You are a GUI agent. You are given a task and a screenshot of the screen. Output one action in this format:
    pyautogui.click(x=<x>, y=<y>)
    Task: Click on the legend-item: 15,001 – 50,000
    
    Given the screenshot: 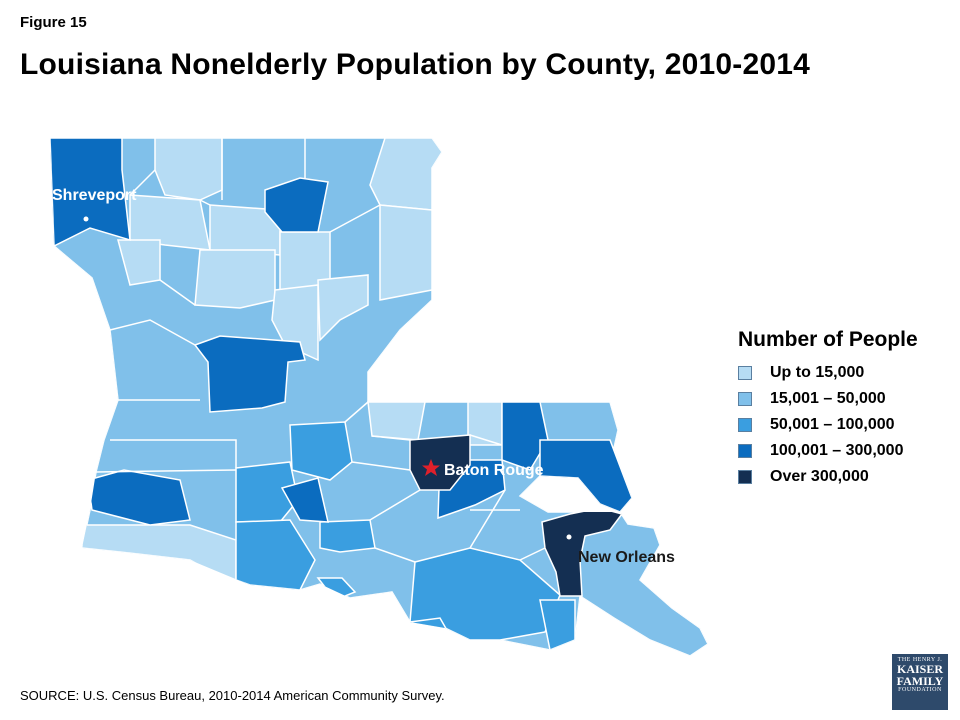 What is the action you would take?
    pyautogui.click(x=828, y=399)
    